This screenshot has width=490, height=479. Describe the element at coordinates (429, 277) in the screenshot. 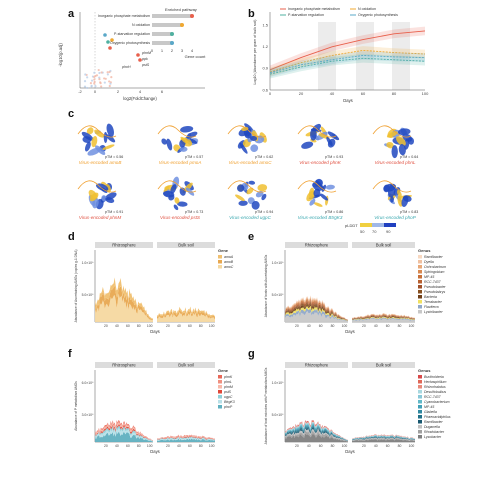

I see `panel-e-legend-label-4: MP-45` at that location.